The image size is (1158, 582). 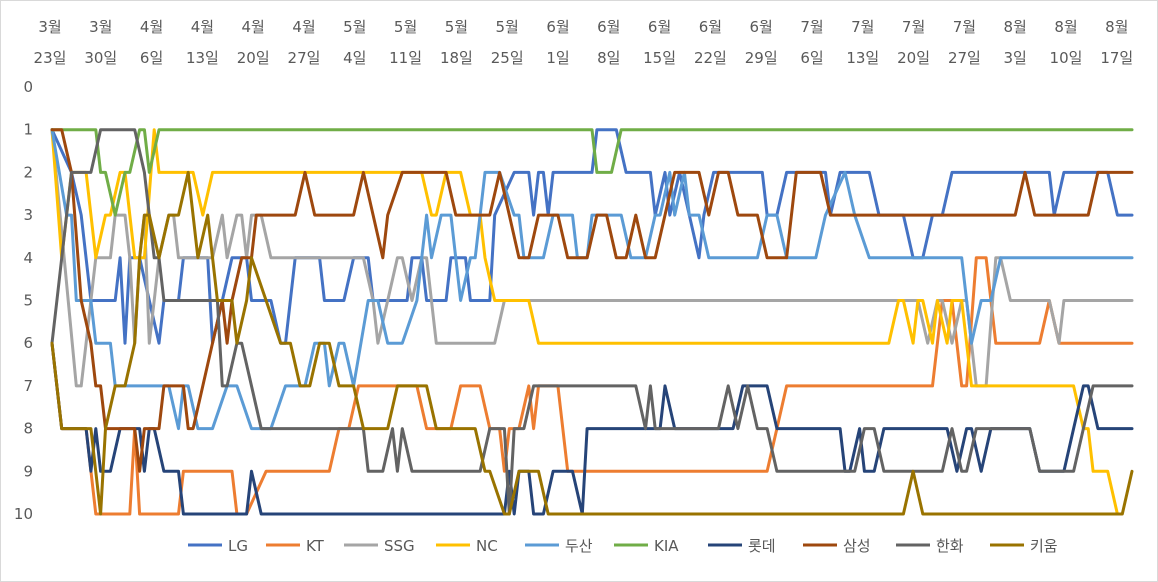 What do you see at coordinates (399, 546) in the screenshot?
I see `legend-label: SSG` at bounding box center [399, 546].